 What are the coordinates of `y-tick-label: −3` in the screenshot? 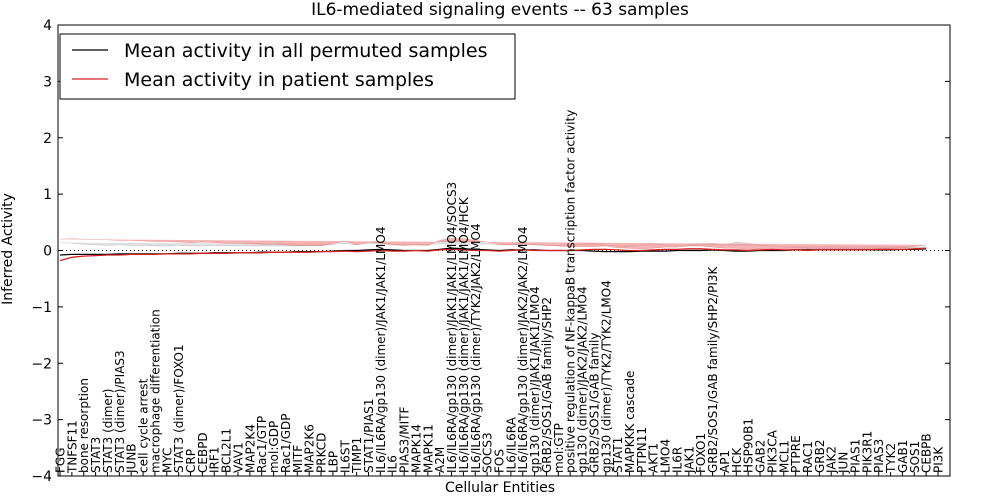 It's located at (41, 421).